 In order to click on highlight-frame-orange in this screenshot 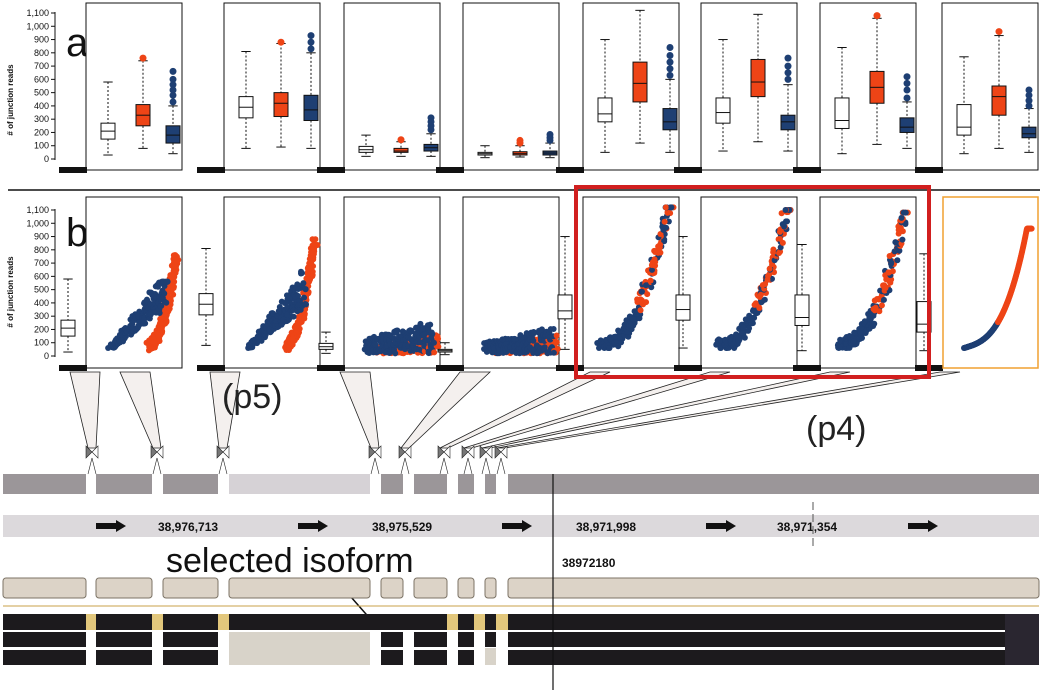, I will do `click(990, 282)`.